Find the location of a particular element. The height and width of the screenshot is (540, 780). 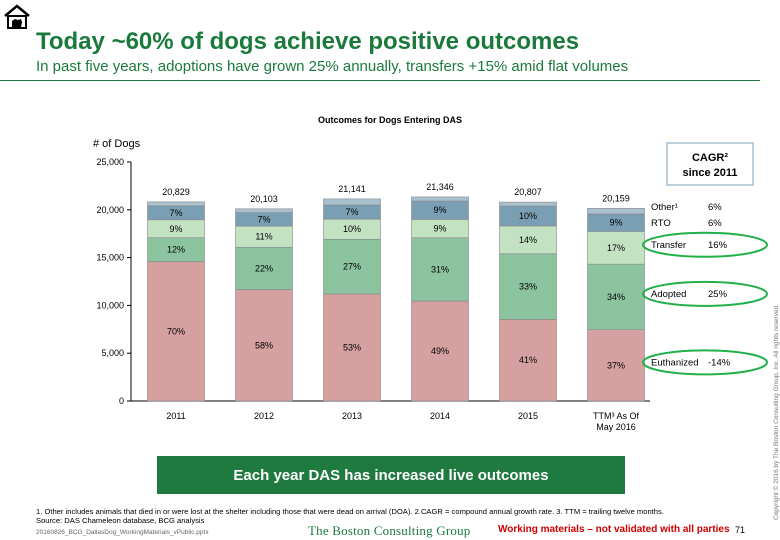

cagr-header-box is located at coordinates (710, 164).